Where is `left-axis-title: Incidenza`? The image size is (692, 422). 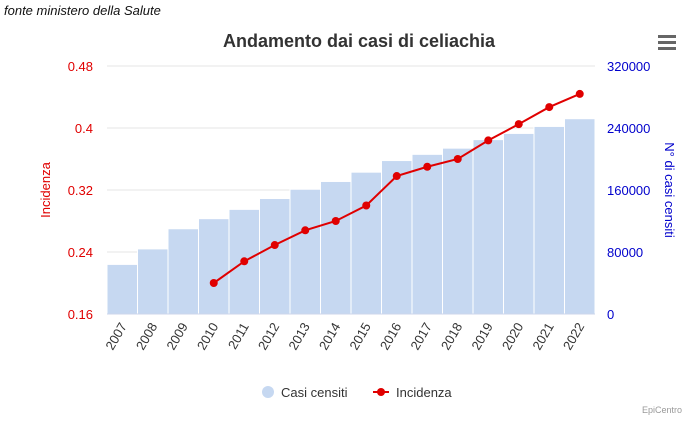
left-axis-title: Incidenza is located at coordinates (45, 189).